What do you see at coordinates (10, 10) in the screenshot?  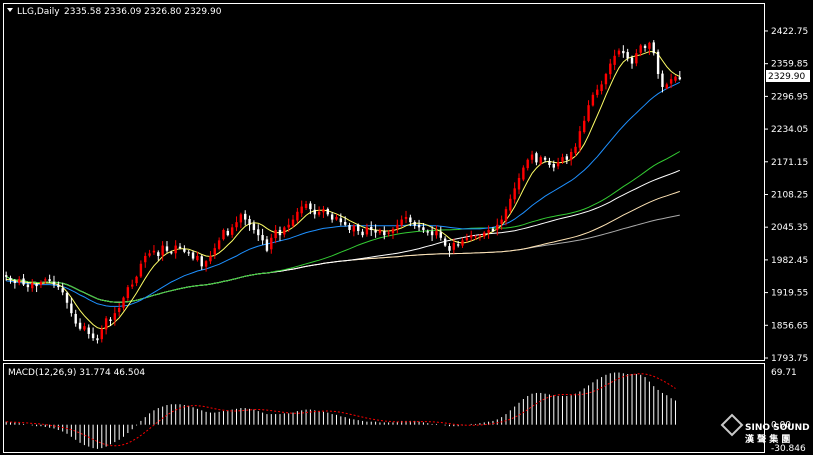 I see `dropdown-triangle-icon` at bounding box center [10, 10].